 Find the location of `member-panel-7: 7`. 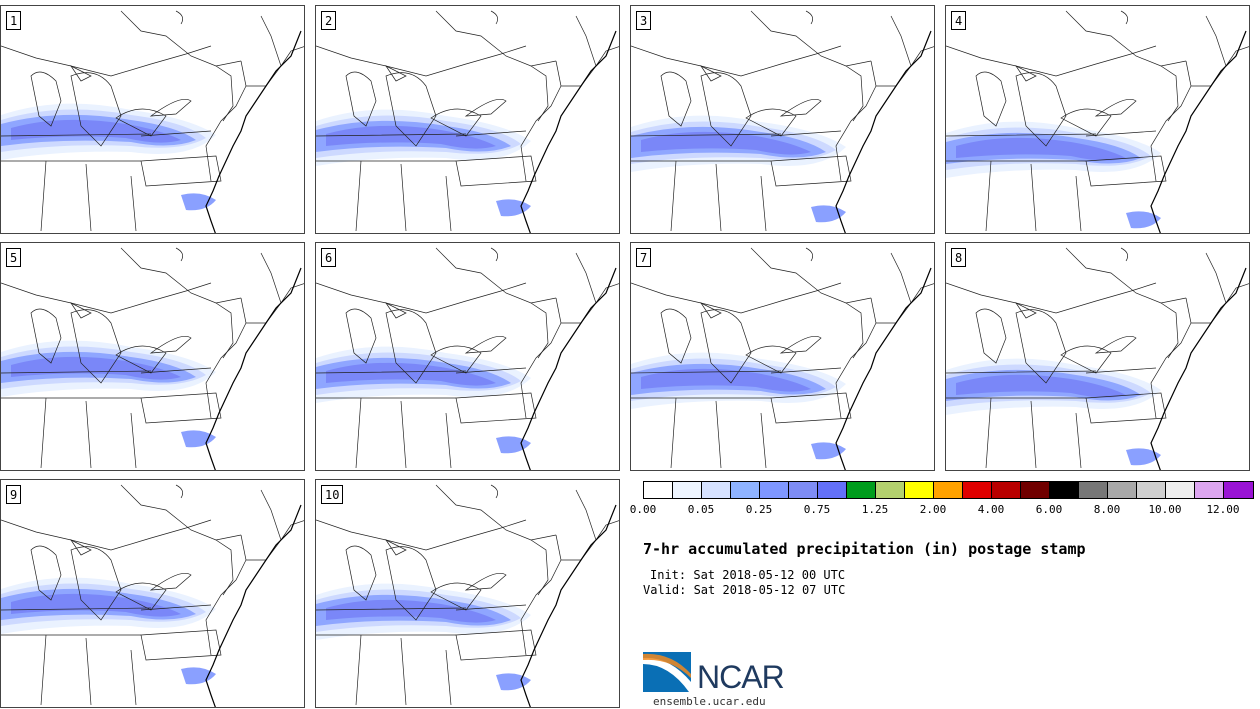

member-panel-7: 7 is located at coordinates (782, 356).